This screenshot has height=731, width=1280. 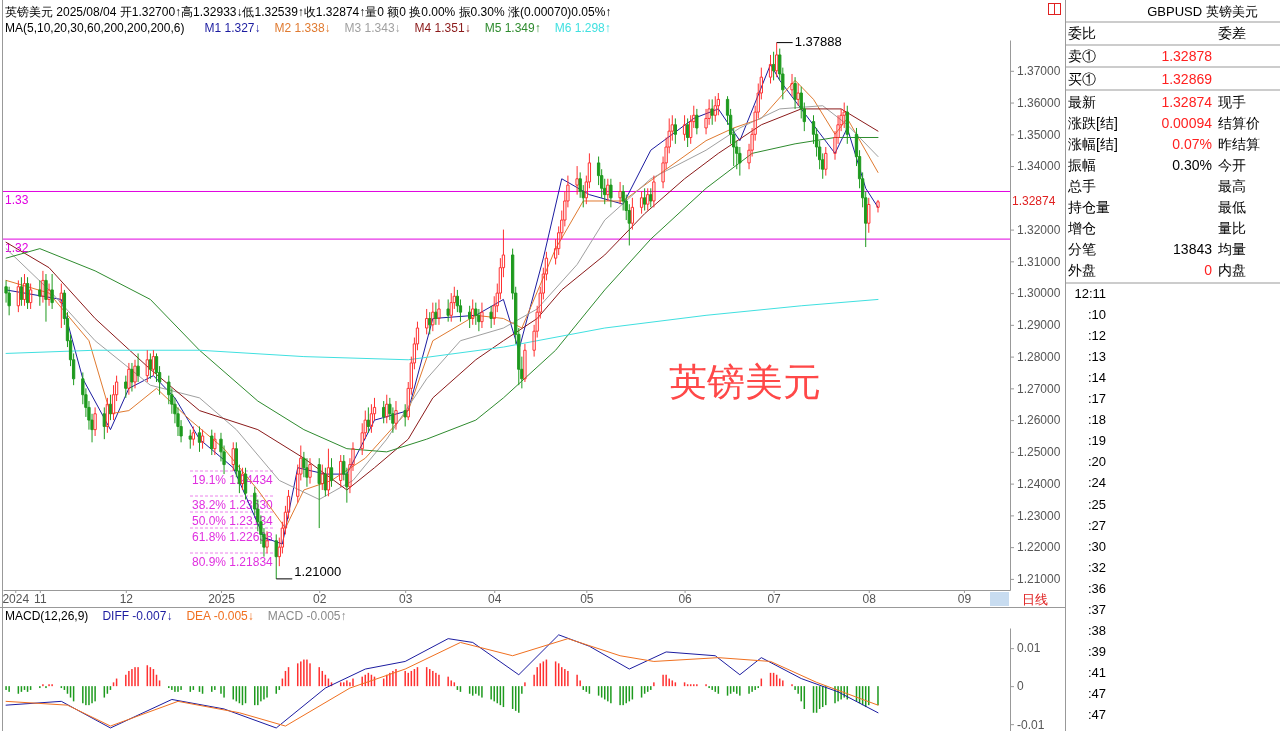 What do you see at coordinates (1039, 515) in the screenshot?
I see `y-tick-label: 1.23000` at bounding box center [1039, 515].